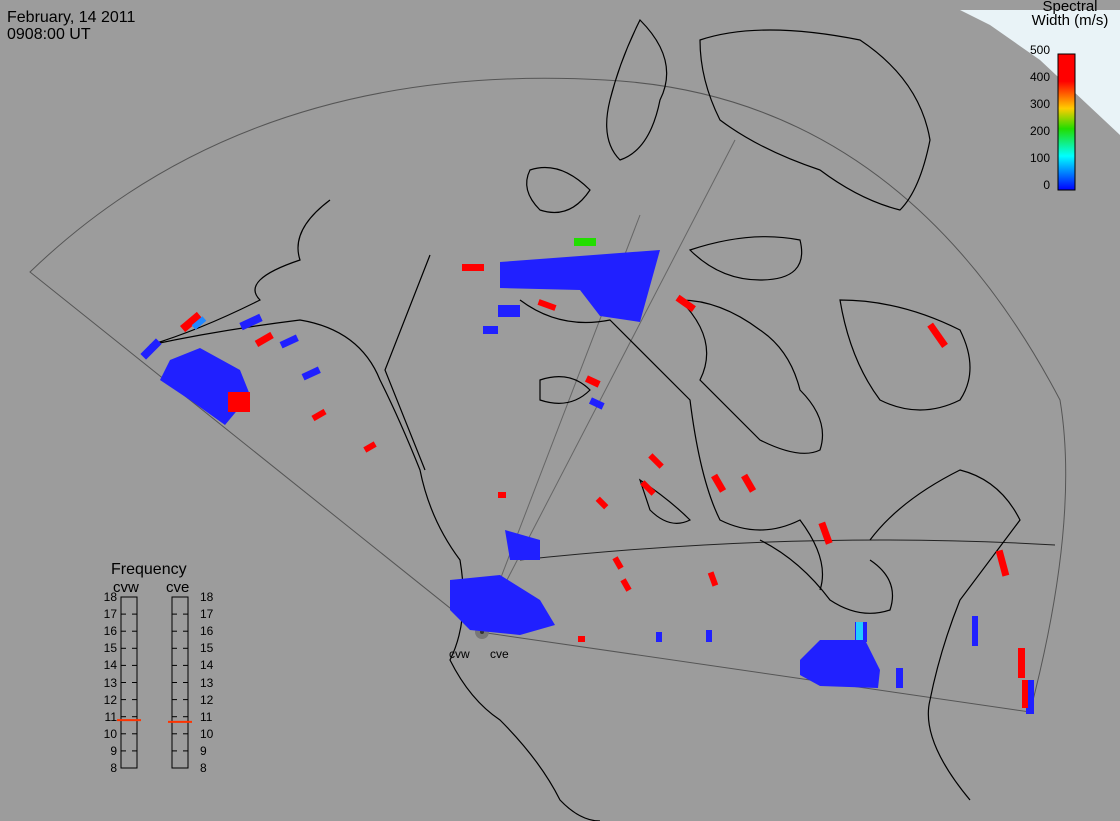  I want to click on frequency-ticks, so click(154, 682).